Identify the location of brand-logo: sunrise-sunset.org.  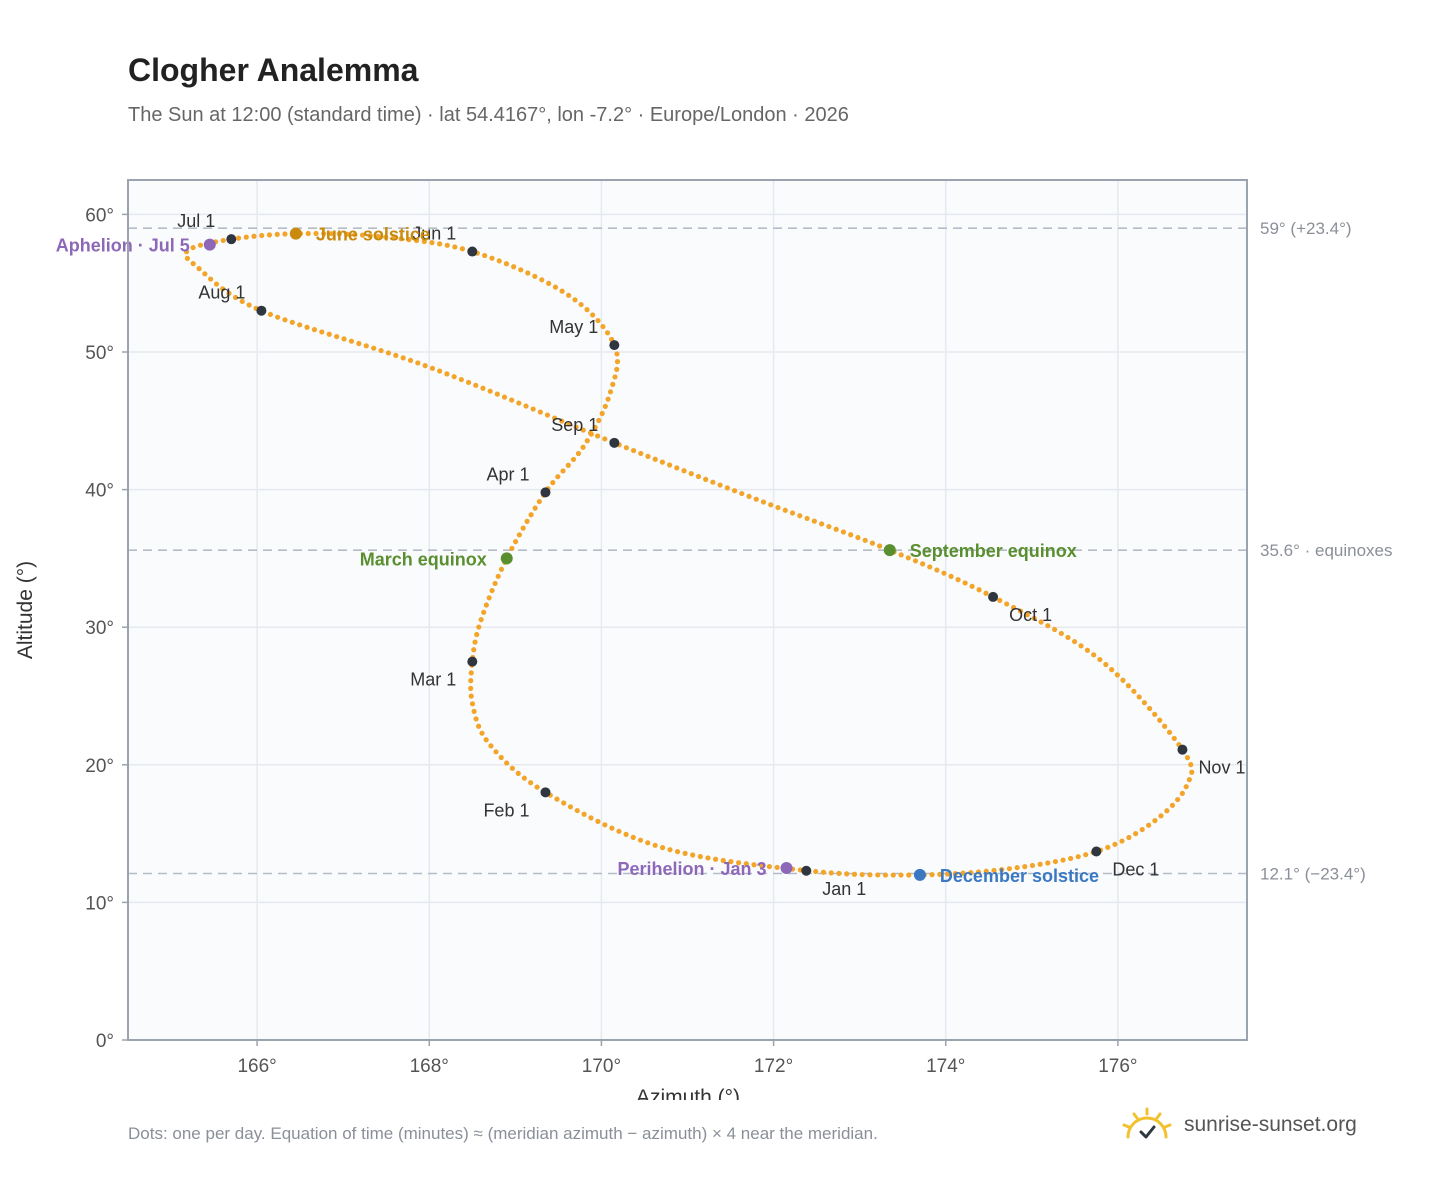
(1238, 1125).